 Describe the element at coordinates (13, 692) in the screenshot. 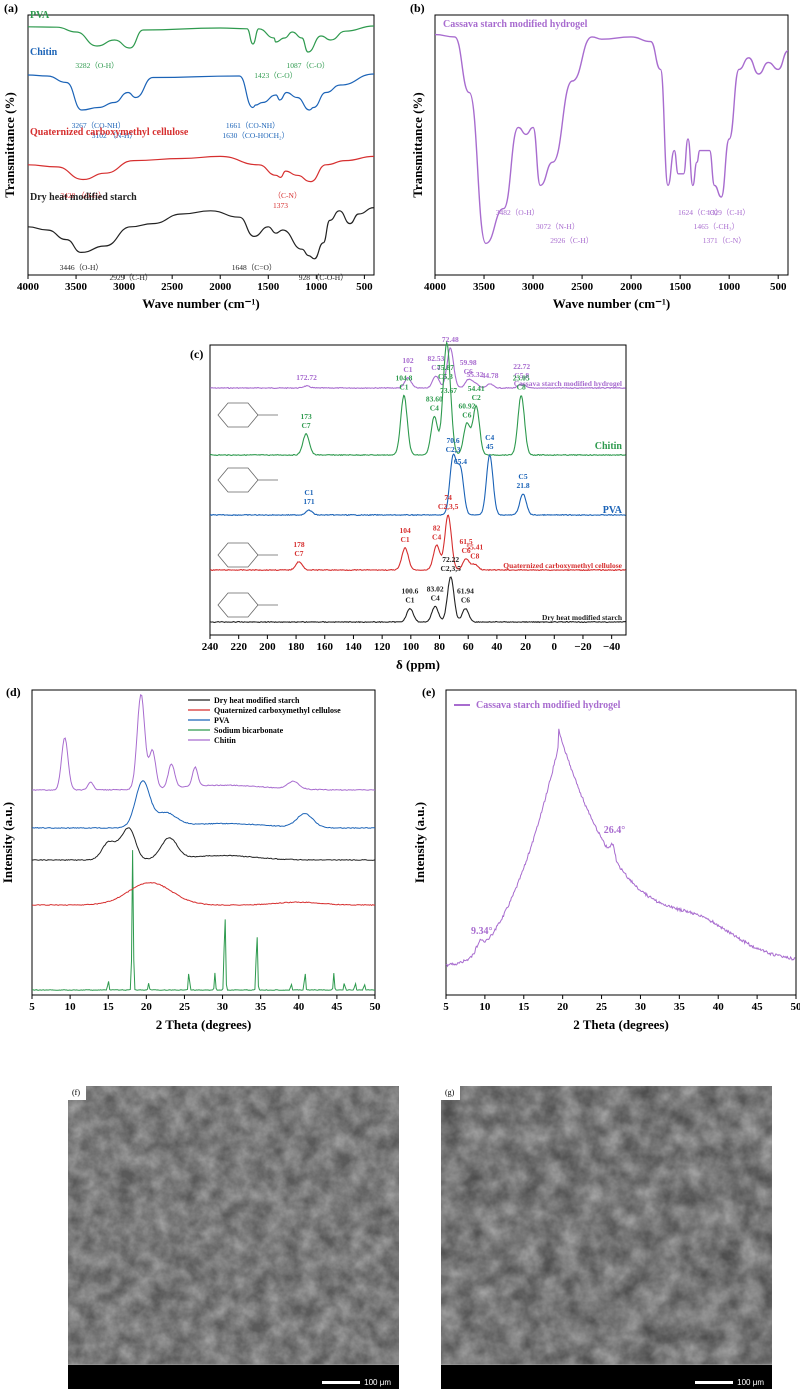

I see `panel-label-d: (d)` at that location.